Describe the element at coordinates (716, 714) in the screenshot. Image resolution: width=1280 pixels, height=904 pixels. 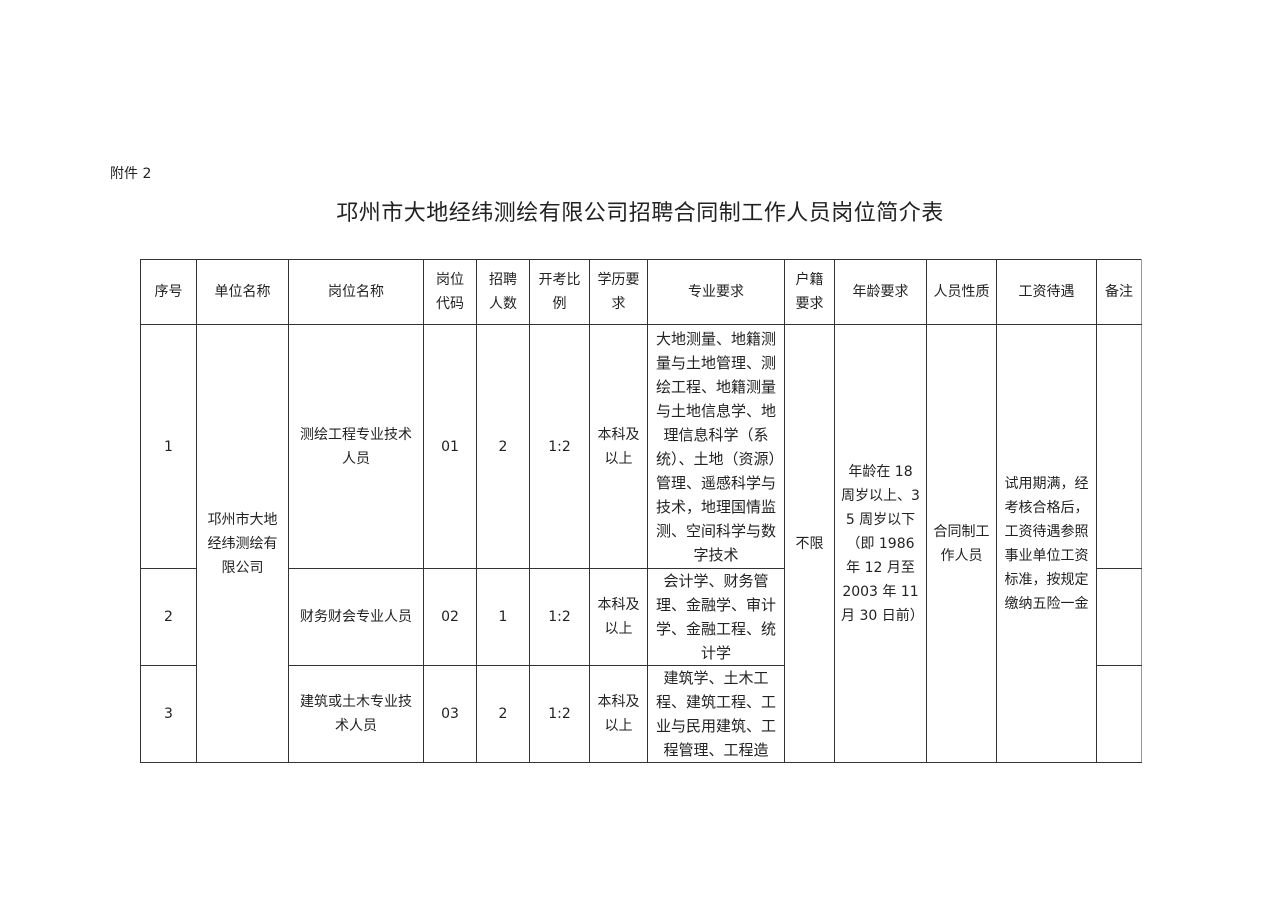
I see `major-requirement: 建筑学、土木工程、建筑工程、工业与民用建筑、工程管理、工程造` at that location.